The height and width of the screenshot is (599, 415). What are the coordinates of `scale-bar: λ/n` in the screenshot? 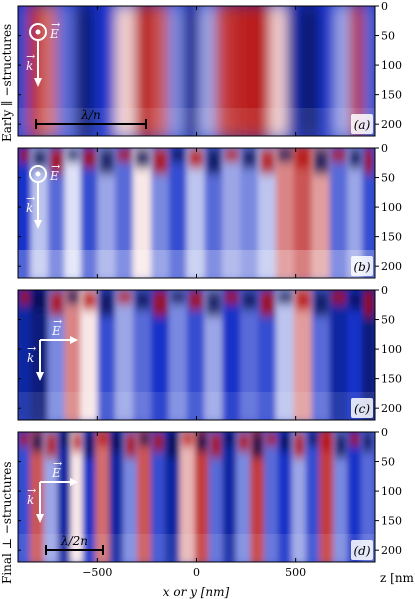 It's located at (91, 118).